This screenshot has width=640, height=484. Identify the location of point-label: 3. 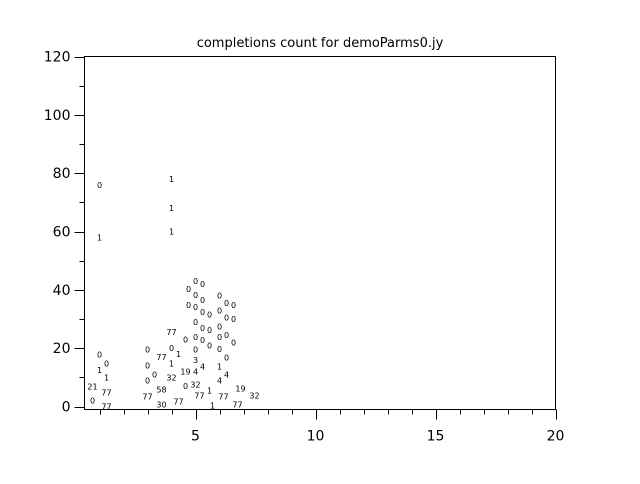
(195, 360).